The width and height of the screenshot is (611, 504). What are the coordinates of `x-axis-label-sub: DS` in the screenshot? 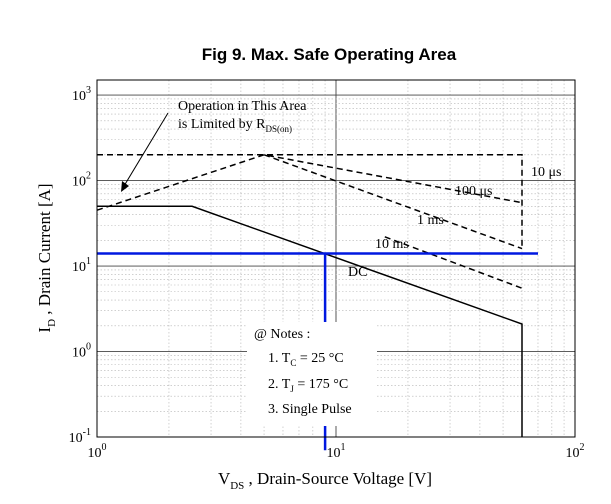 It's located at (237, 486).